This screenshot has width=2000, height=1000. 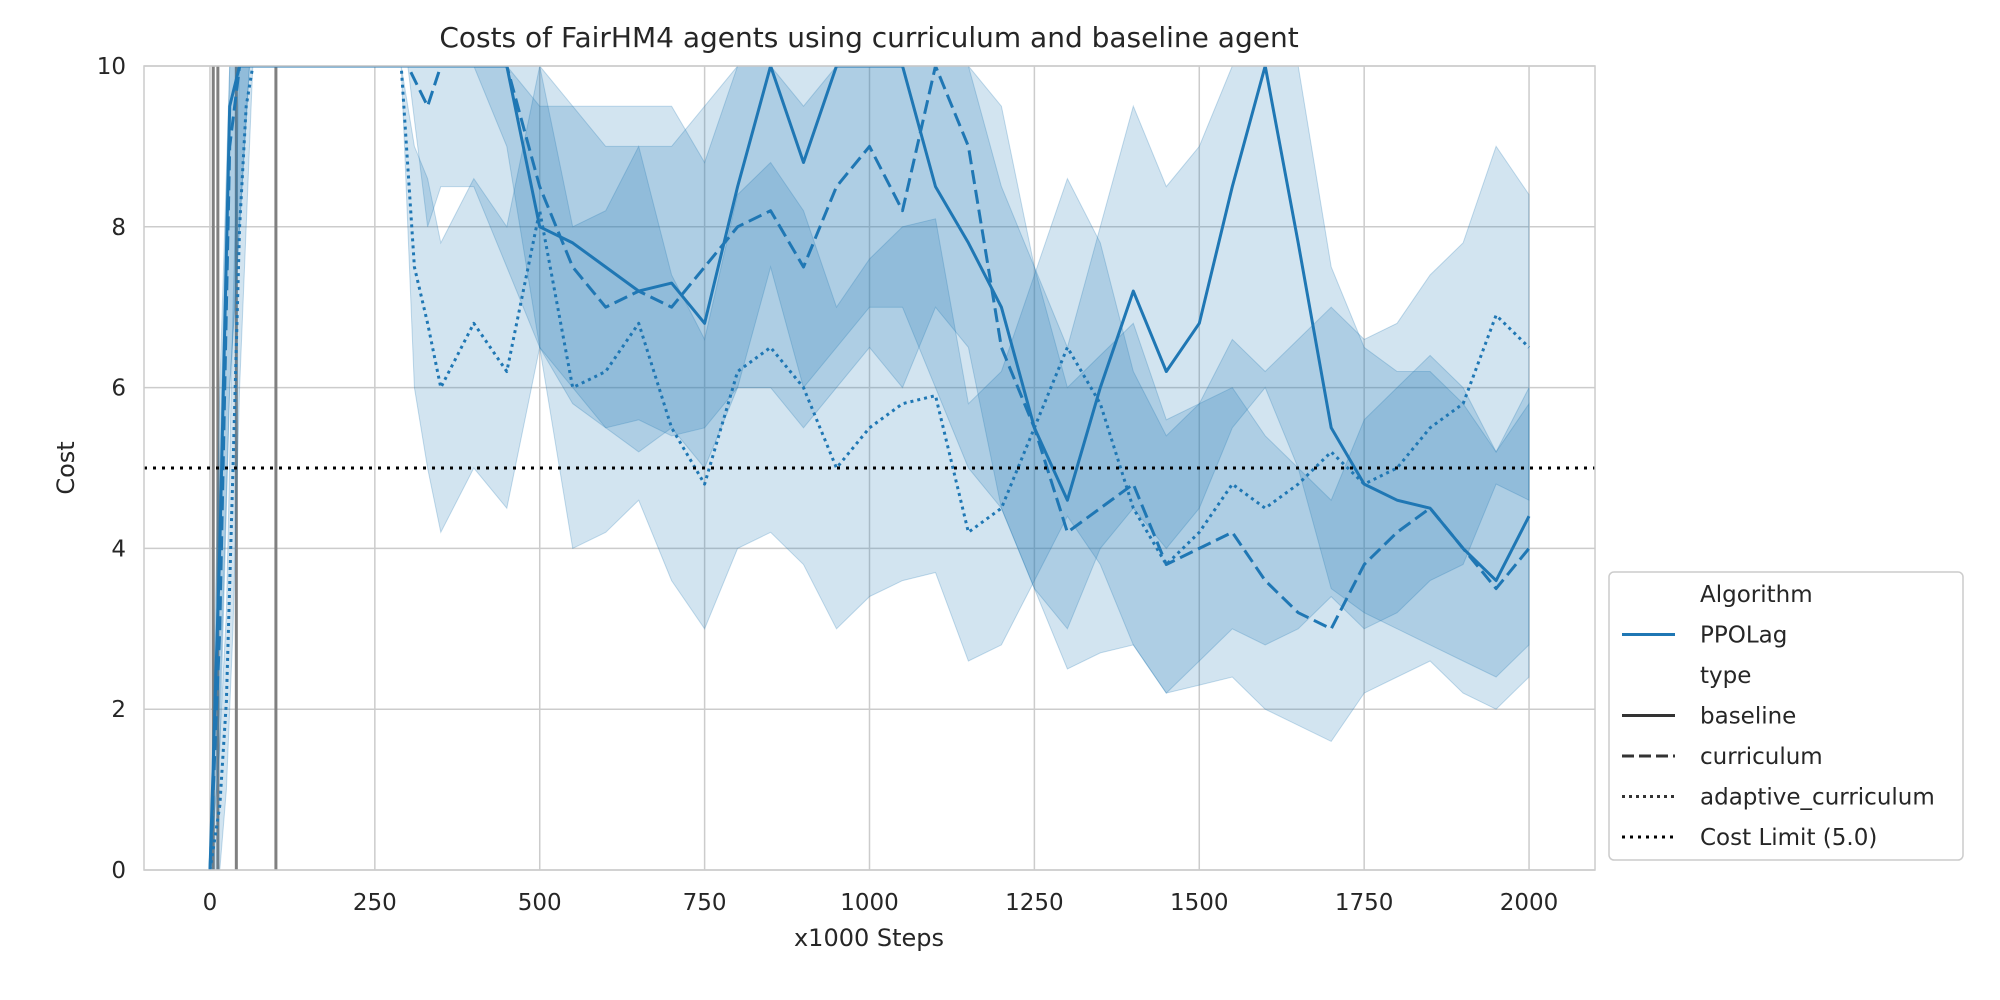 What do you see at coordinates (1748, 717) in the screenshot?
I see `legend-label: baseline` at bounding box center [1748, 717].